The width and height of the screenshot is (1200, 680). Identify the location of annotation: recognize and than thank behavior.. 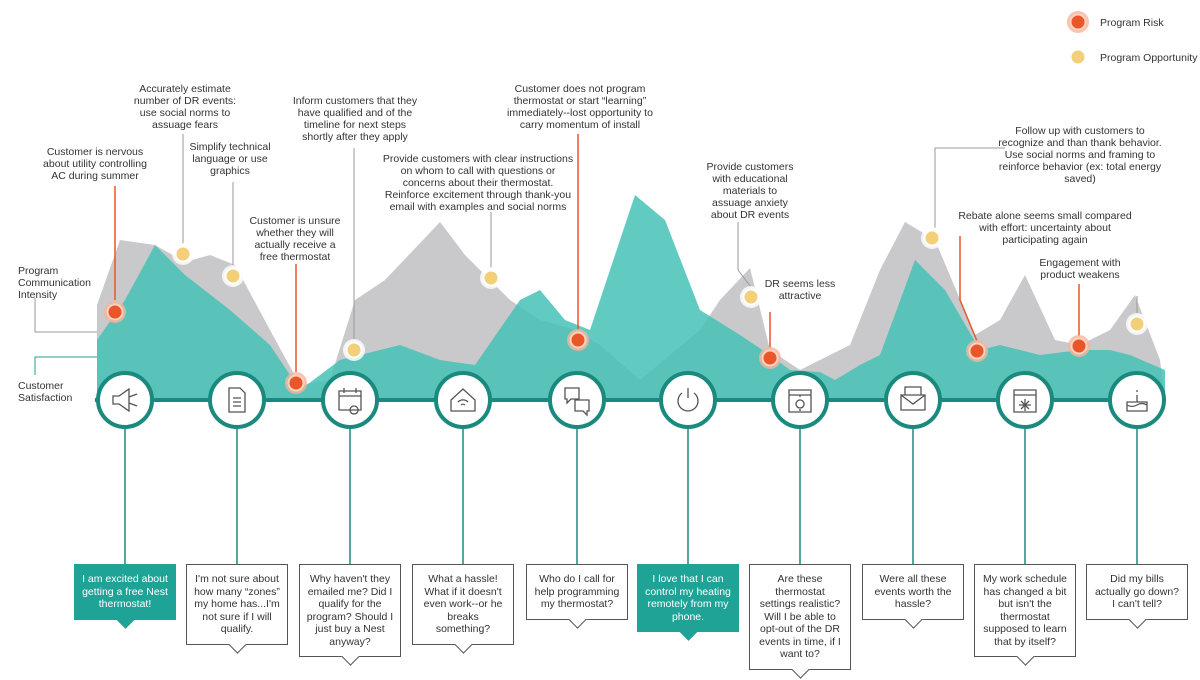
(1079, 143).